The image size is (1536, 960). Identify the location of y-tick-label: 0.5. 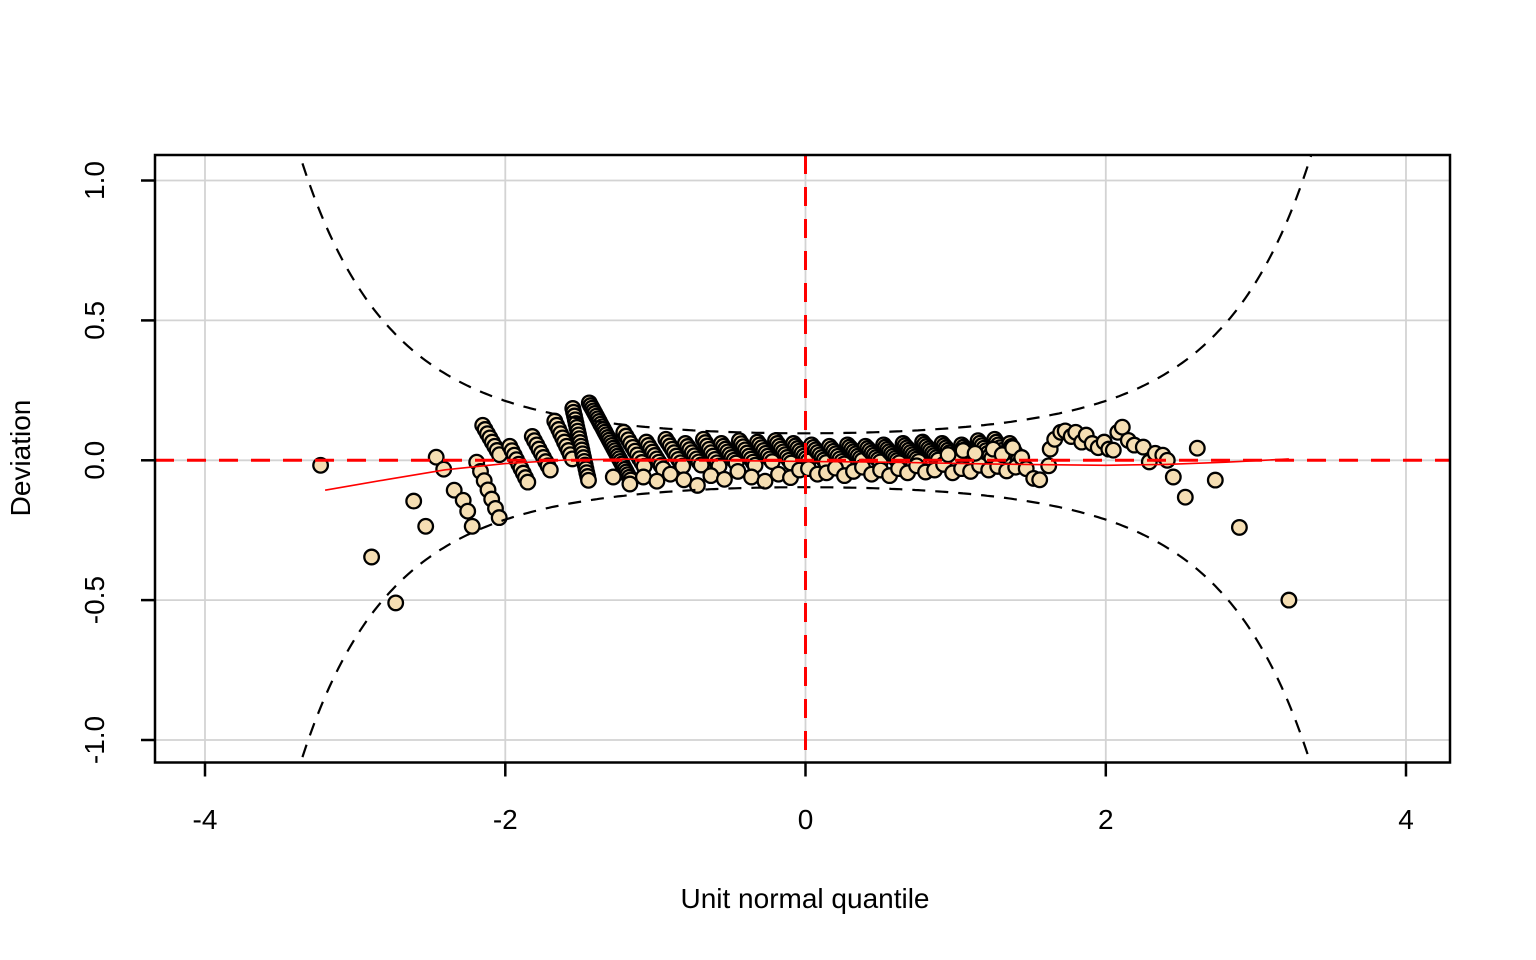
(94, 320).